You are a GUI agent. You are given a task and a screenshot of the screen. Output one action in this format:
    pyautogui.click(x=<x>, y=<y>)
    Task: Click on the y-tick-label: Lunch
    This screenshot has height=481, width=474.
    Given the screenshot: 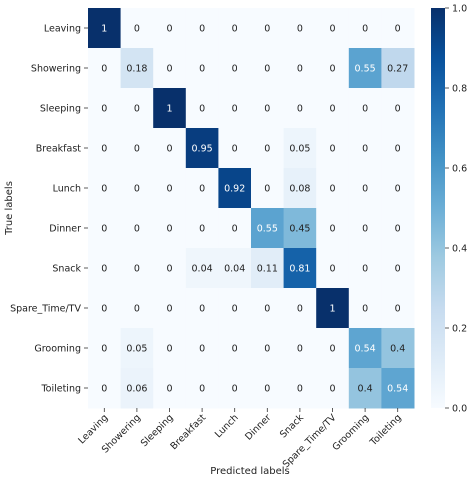 What is the action you would take?
    pyautogui.click(x=67, y=189)
    